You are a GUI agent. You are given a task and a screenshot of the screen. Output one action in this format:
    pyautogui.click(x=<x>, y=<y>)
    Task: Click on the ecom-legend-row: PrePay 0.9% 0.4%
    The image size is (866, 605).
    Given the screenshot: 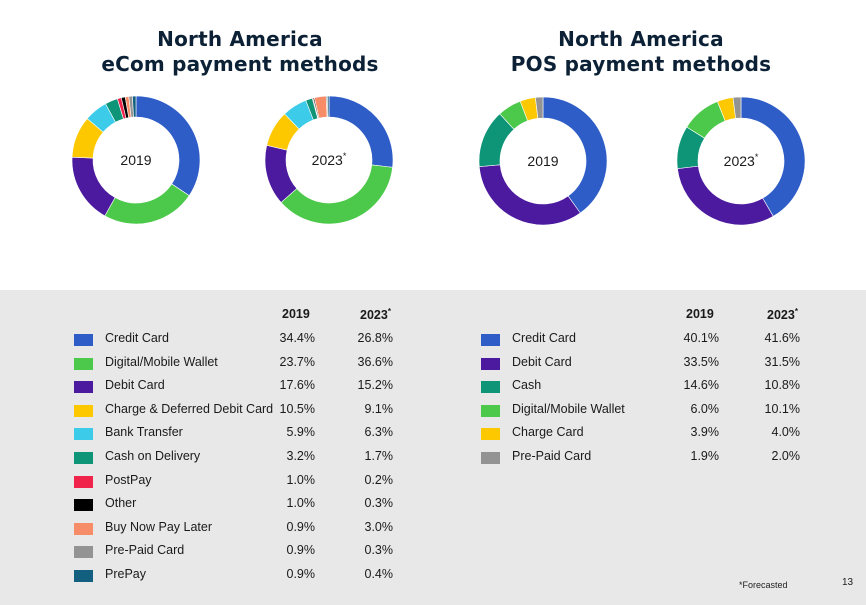 What is the action you would take?
    pyautogui.click(x=244, y=576)
    